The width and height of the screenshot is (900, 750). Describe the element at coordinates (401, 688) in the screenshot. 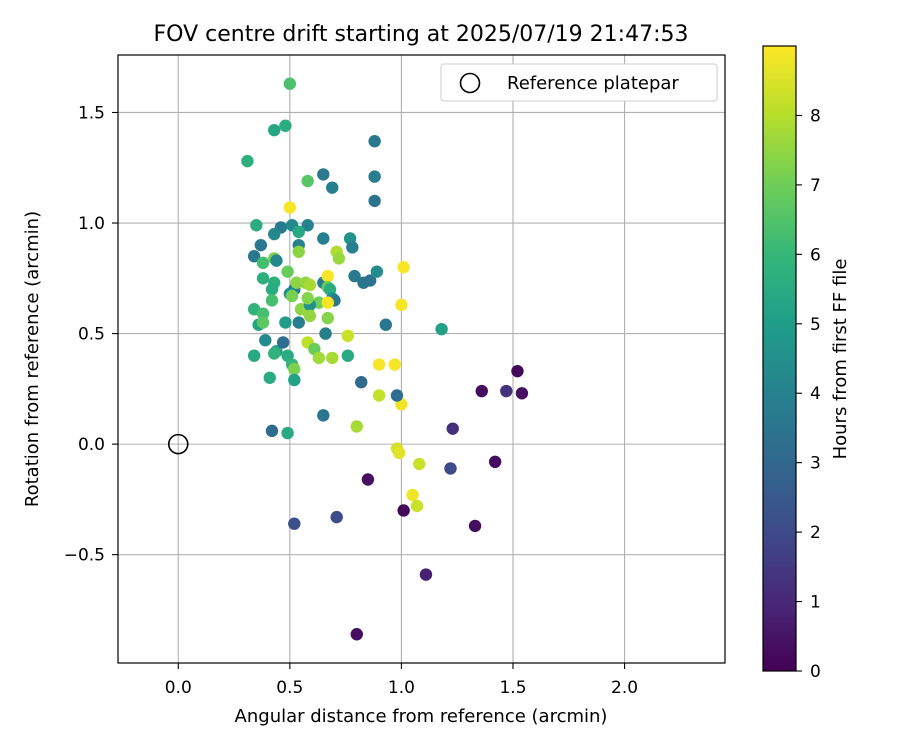

I see `x-tick-label: 1.0` at that location.